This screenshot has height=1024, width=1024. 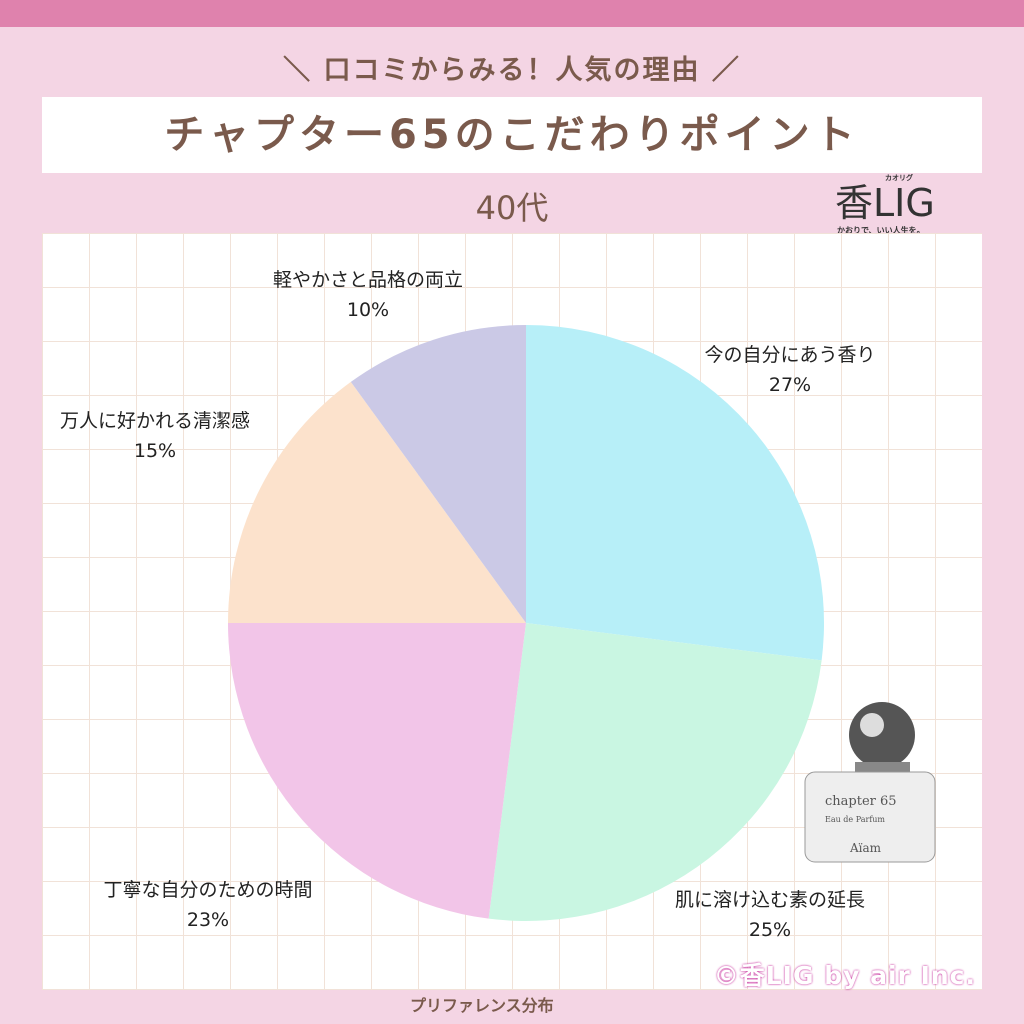 I want to click on slice-label-value: 10%, so click(x=368, y=310).